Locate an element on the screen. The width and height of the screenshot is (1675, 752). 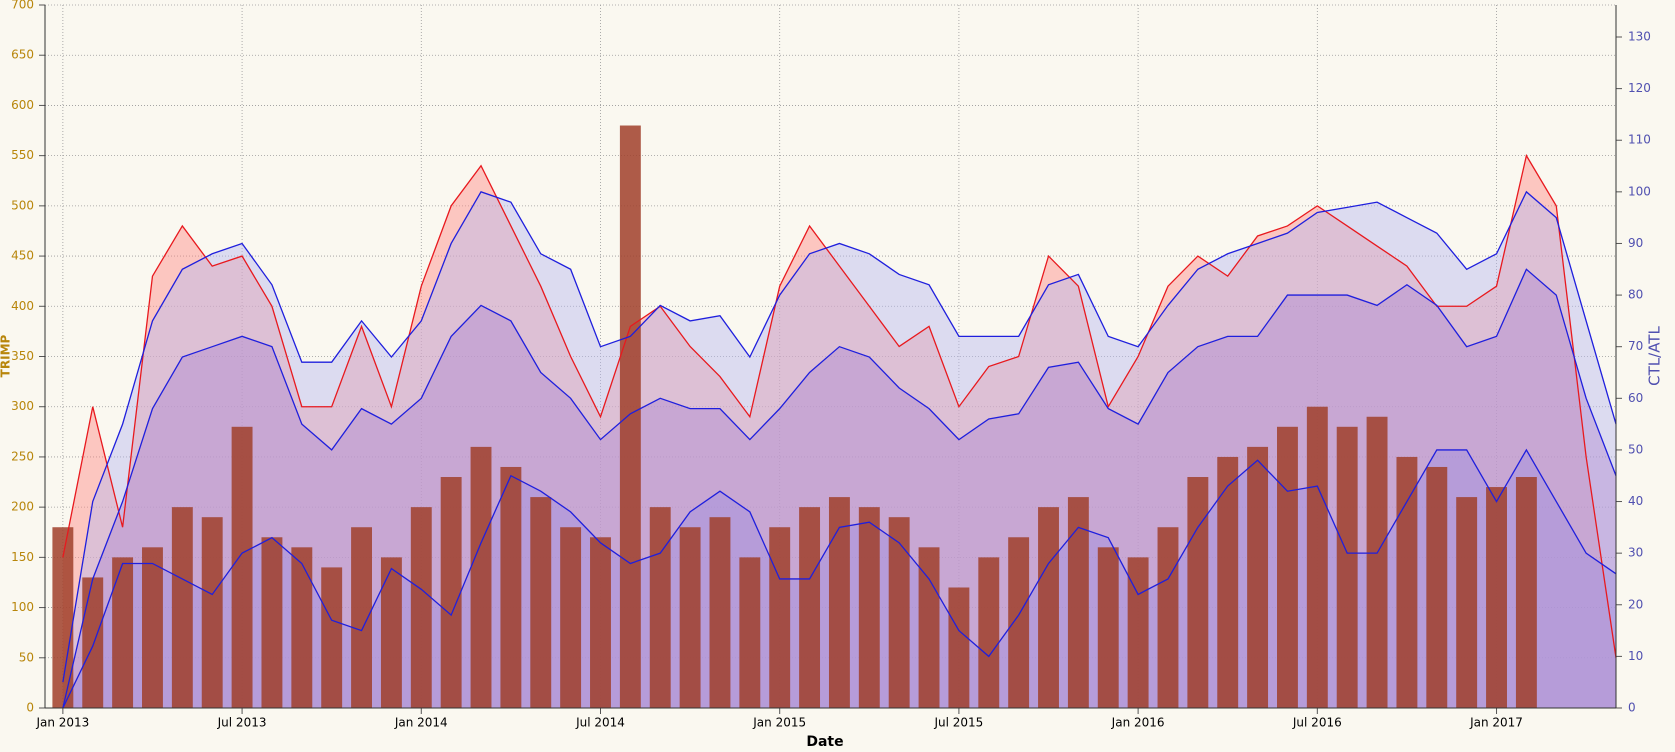
y-tick-label: 0 is located at coordinates (30, 708).